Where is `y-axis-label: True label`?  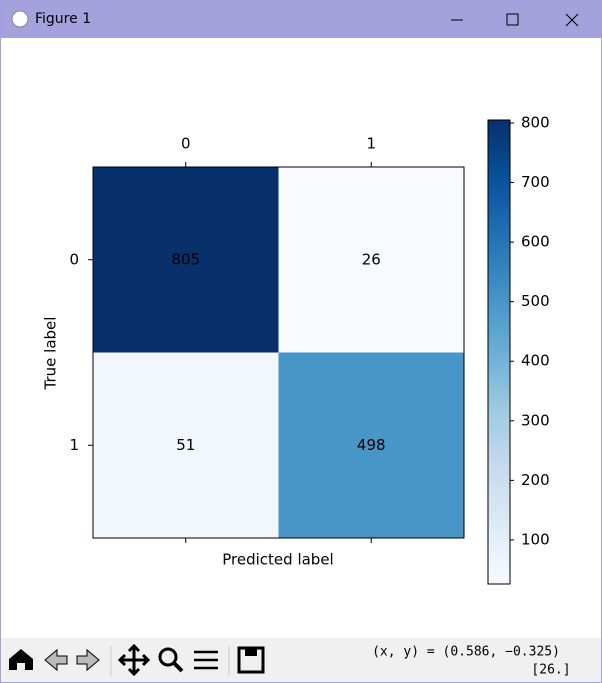 y-axis-label: True label is located at coordinates (51, 354).